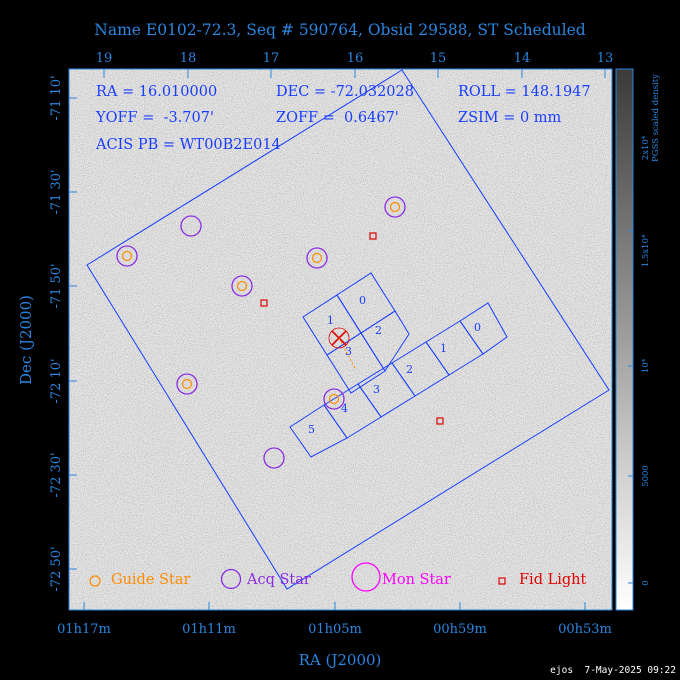  What do you see at coordinates (56, 97) in the screenshot?
I see `dec-tick-label: -71 10'` at bounding box center [56, 97].